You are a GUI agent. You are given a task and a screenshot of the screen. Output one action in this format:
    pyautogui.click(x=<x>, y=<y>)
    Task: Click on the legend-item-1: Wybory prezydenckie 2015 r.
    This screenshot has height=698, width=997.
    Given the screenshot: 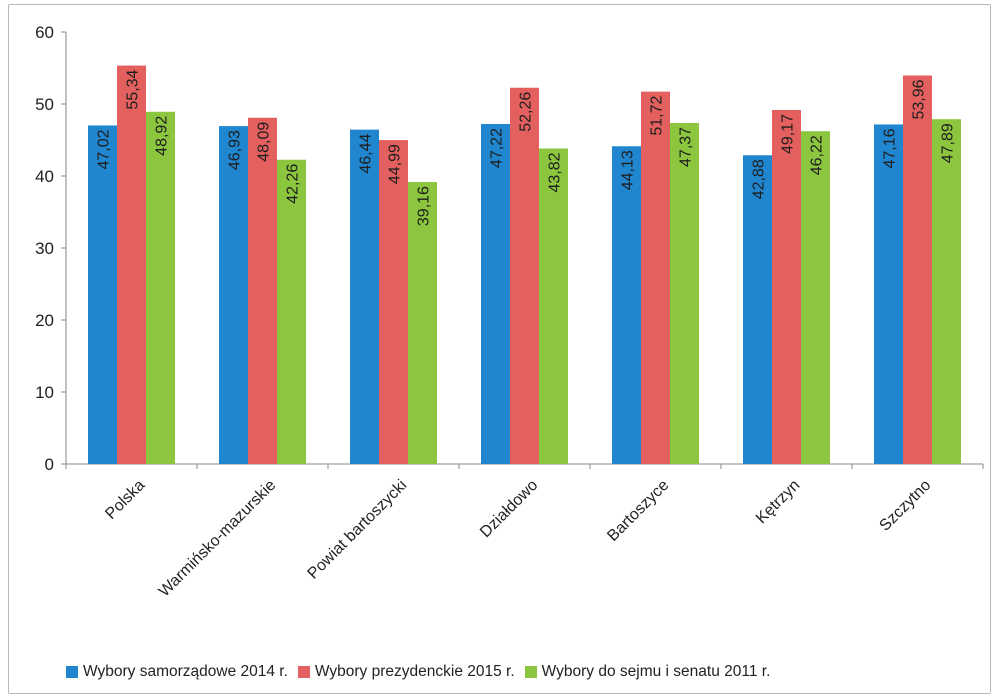 What is the action you would take?
    pyautogui.click(x=406, y=672)
    